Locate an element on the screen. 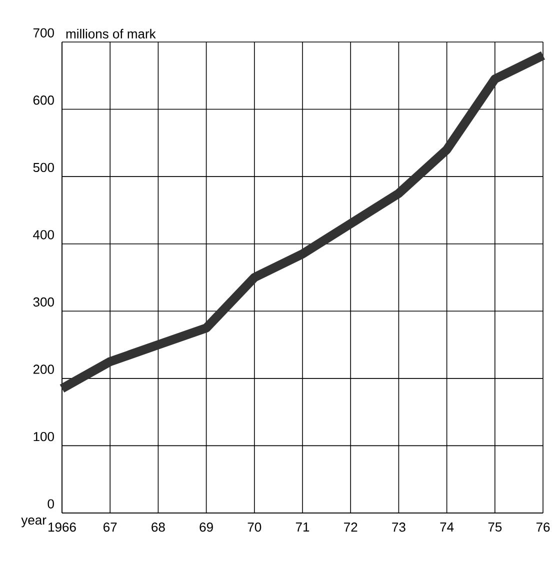 The height and width of the screenshot is (569, 553). x-tick-label: 75 is located at coordinates (495, 527).